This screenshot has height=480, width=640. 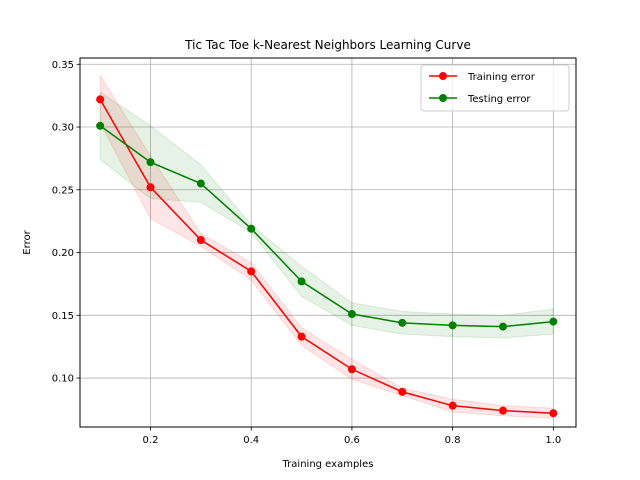 I want to click on x-tick-label: 0.4, so click(x=251, y=440).